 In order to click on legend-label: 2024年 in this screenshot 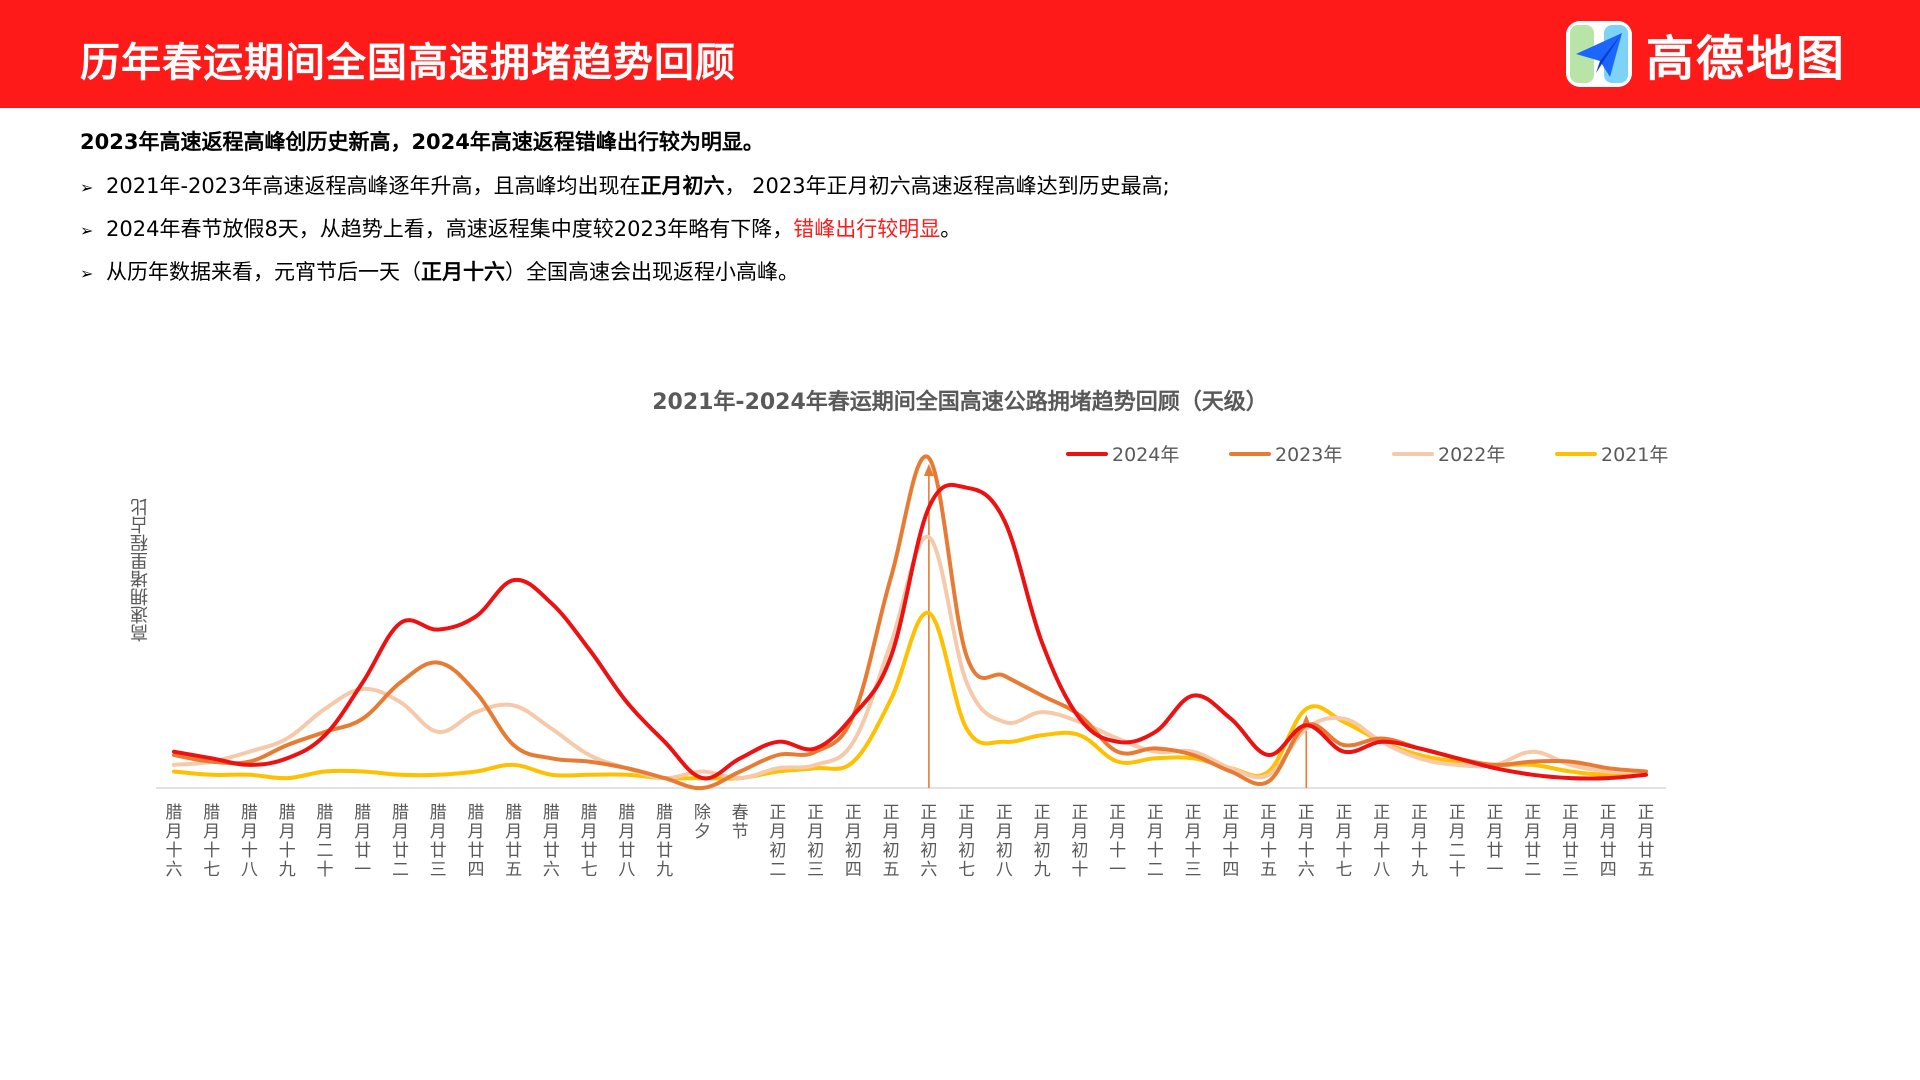, I will do `click(1146, 455)`.